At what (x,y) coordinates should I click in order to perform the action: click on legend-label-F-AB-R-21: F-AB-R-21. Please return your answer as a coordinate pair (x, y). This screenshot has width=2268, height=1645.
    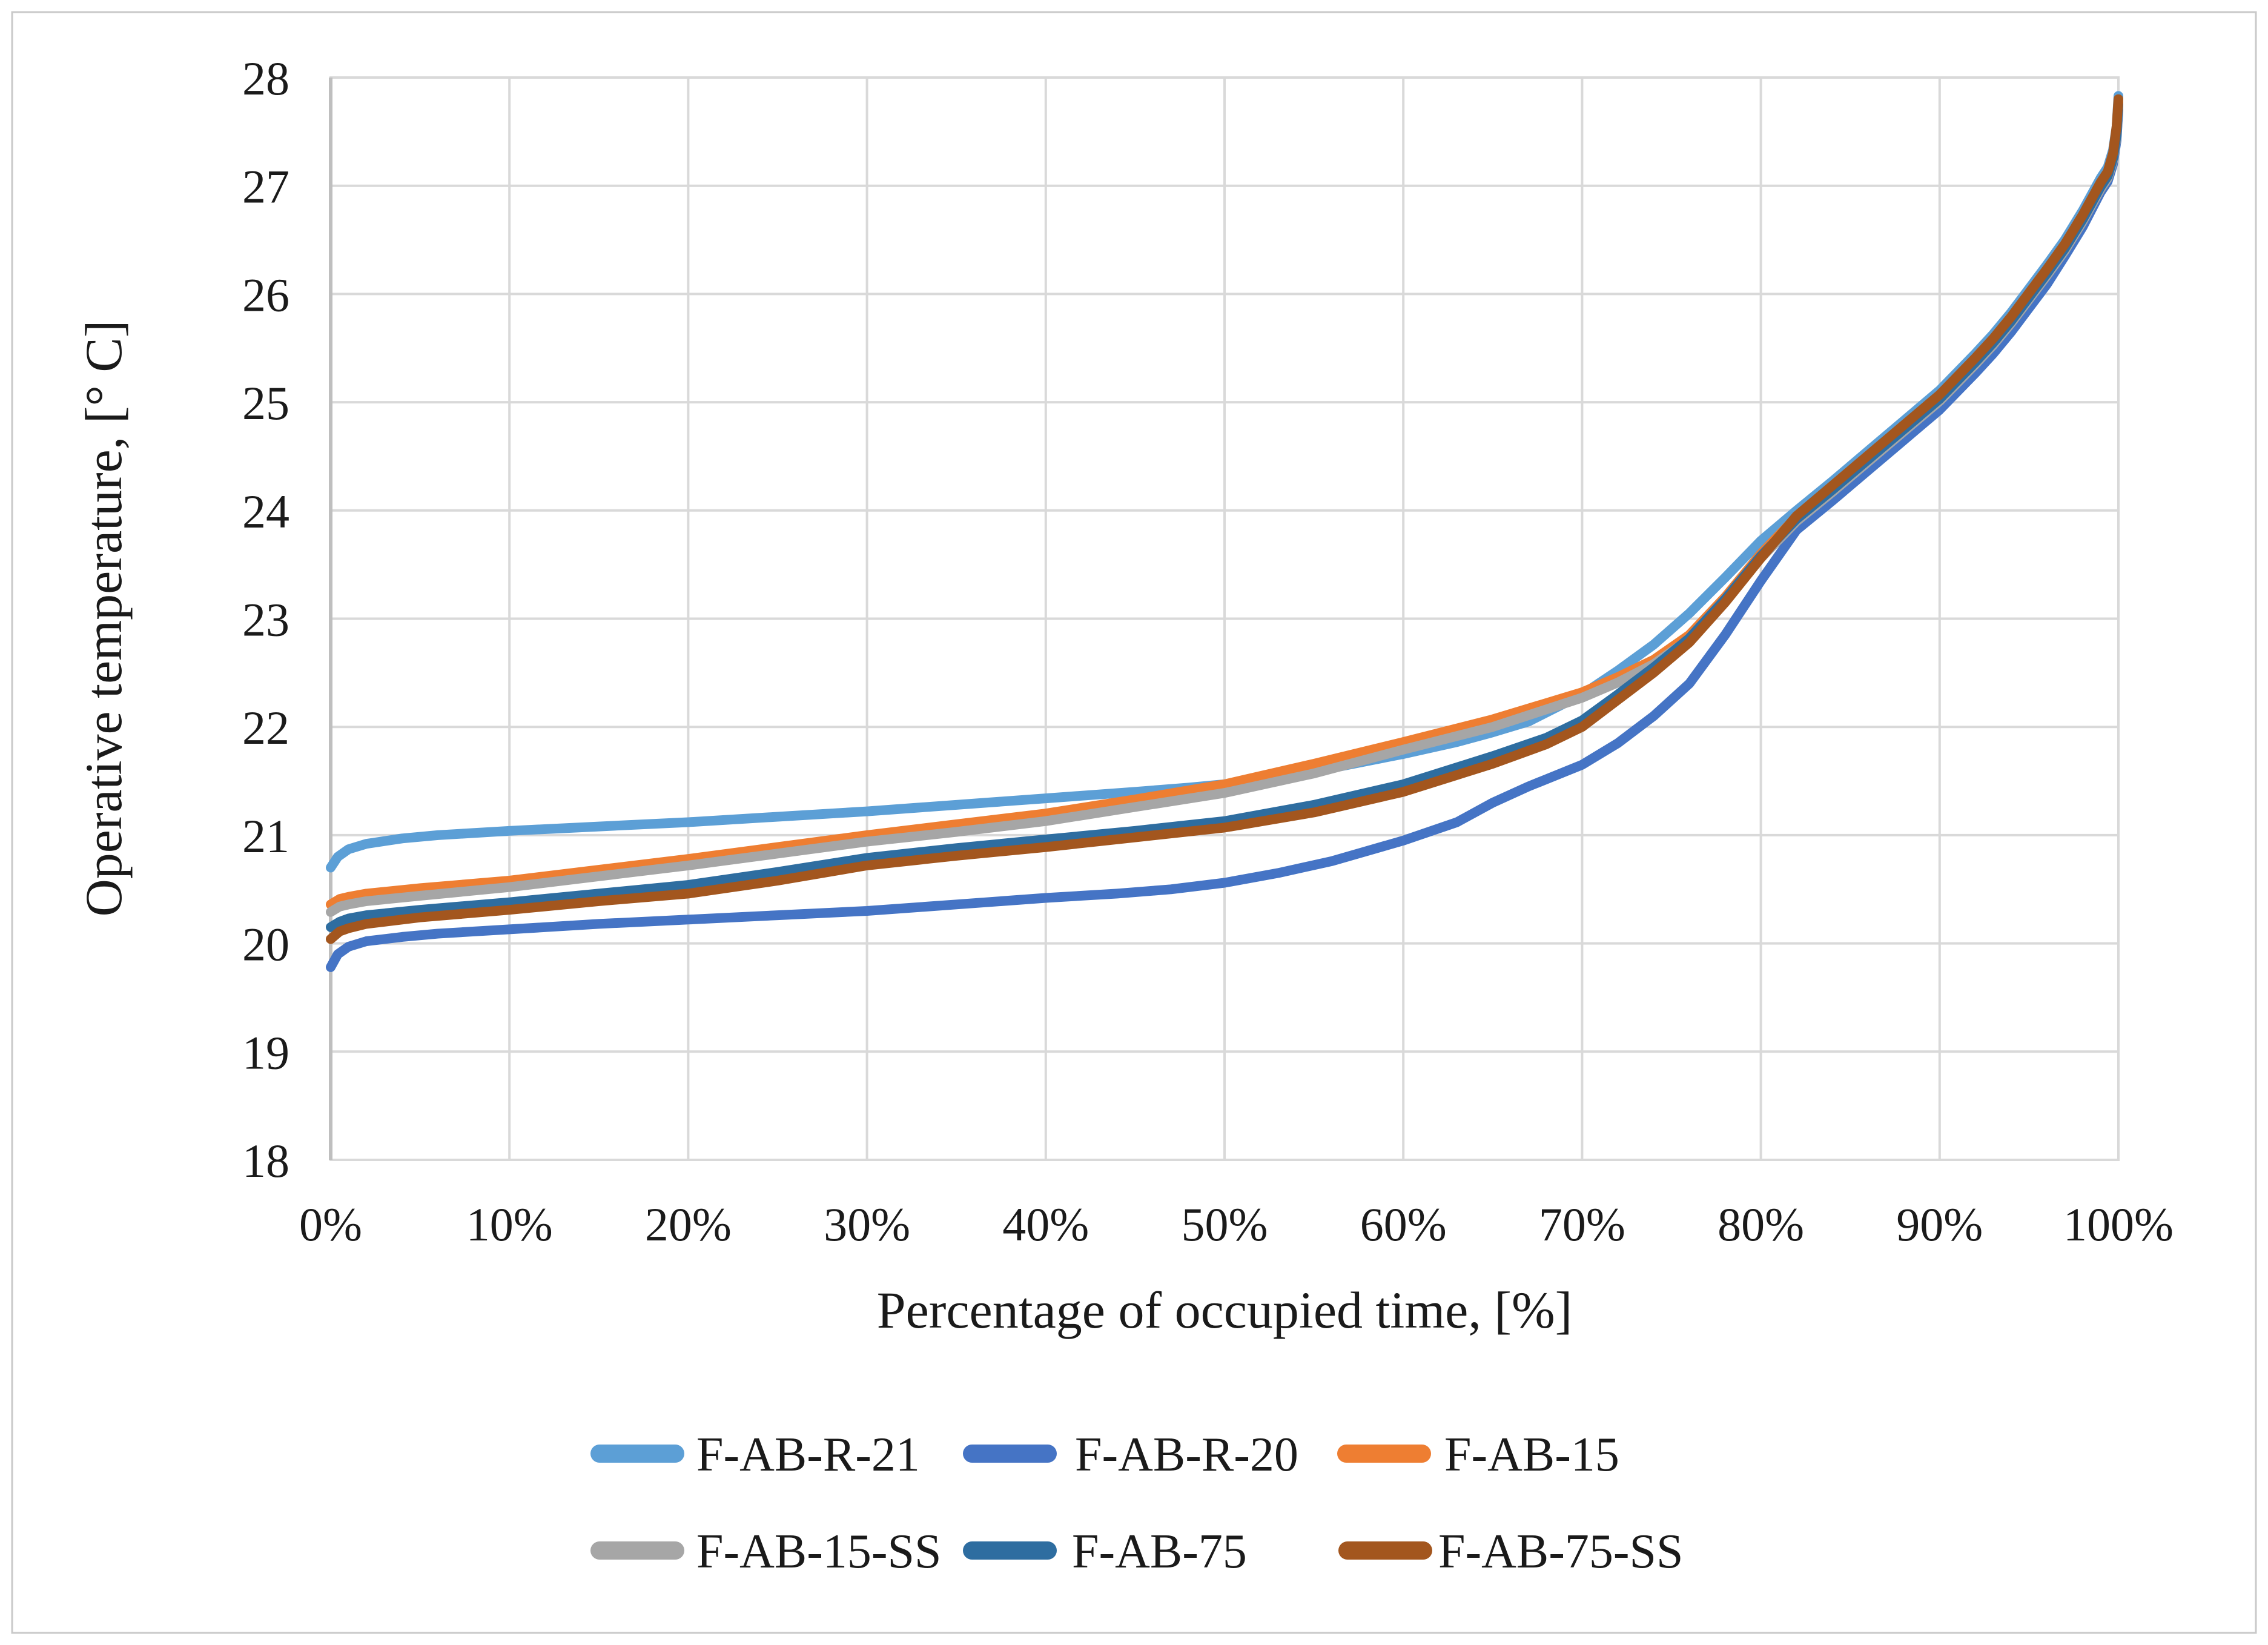
    Looking at the image, I should click on (808, 1454).